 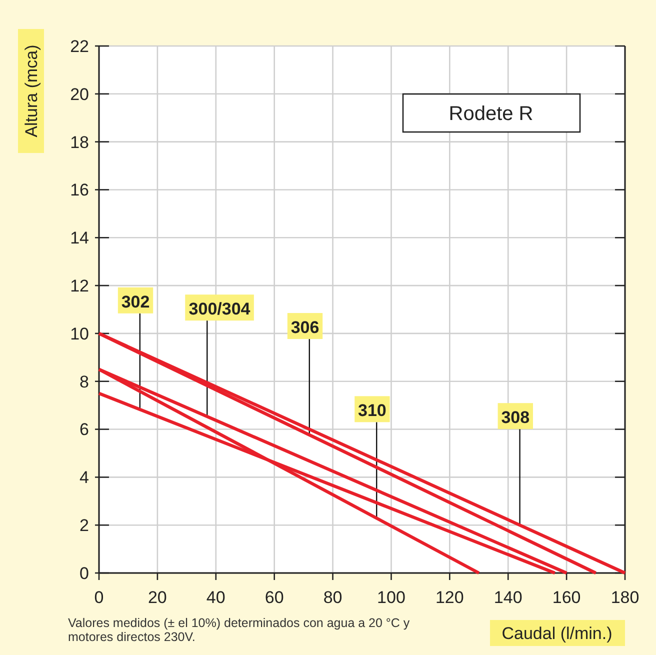 What do you see at coordinates (491, 114) in the screenshot?
I see `text: Rodete R` at bounding box center [491, 114].